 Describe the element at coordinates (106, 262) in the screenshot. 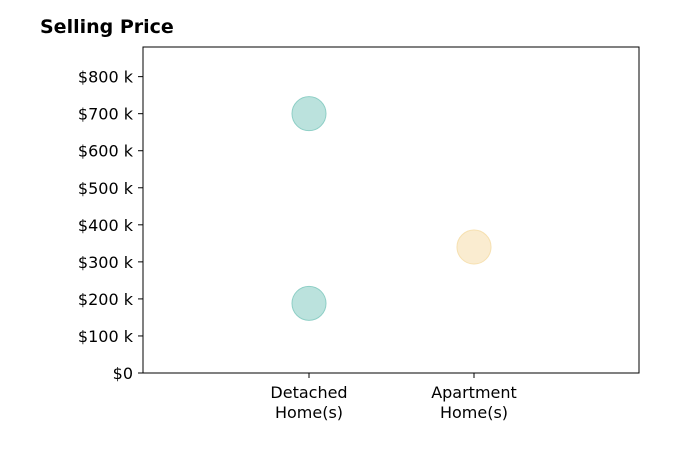

I see `y-tick-label: $300 k` at that location.